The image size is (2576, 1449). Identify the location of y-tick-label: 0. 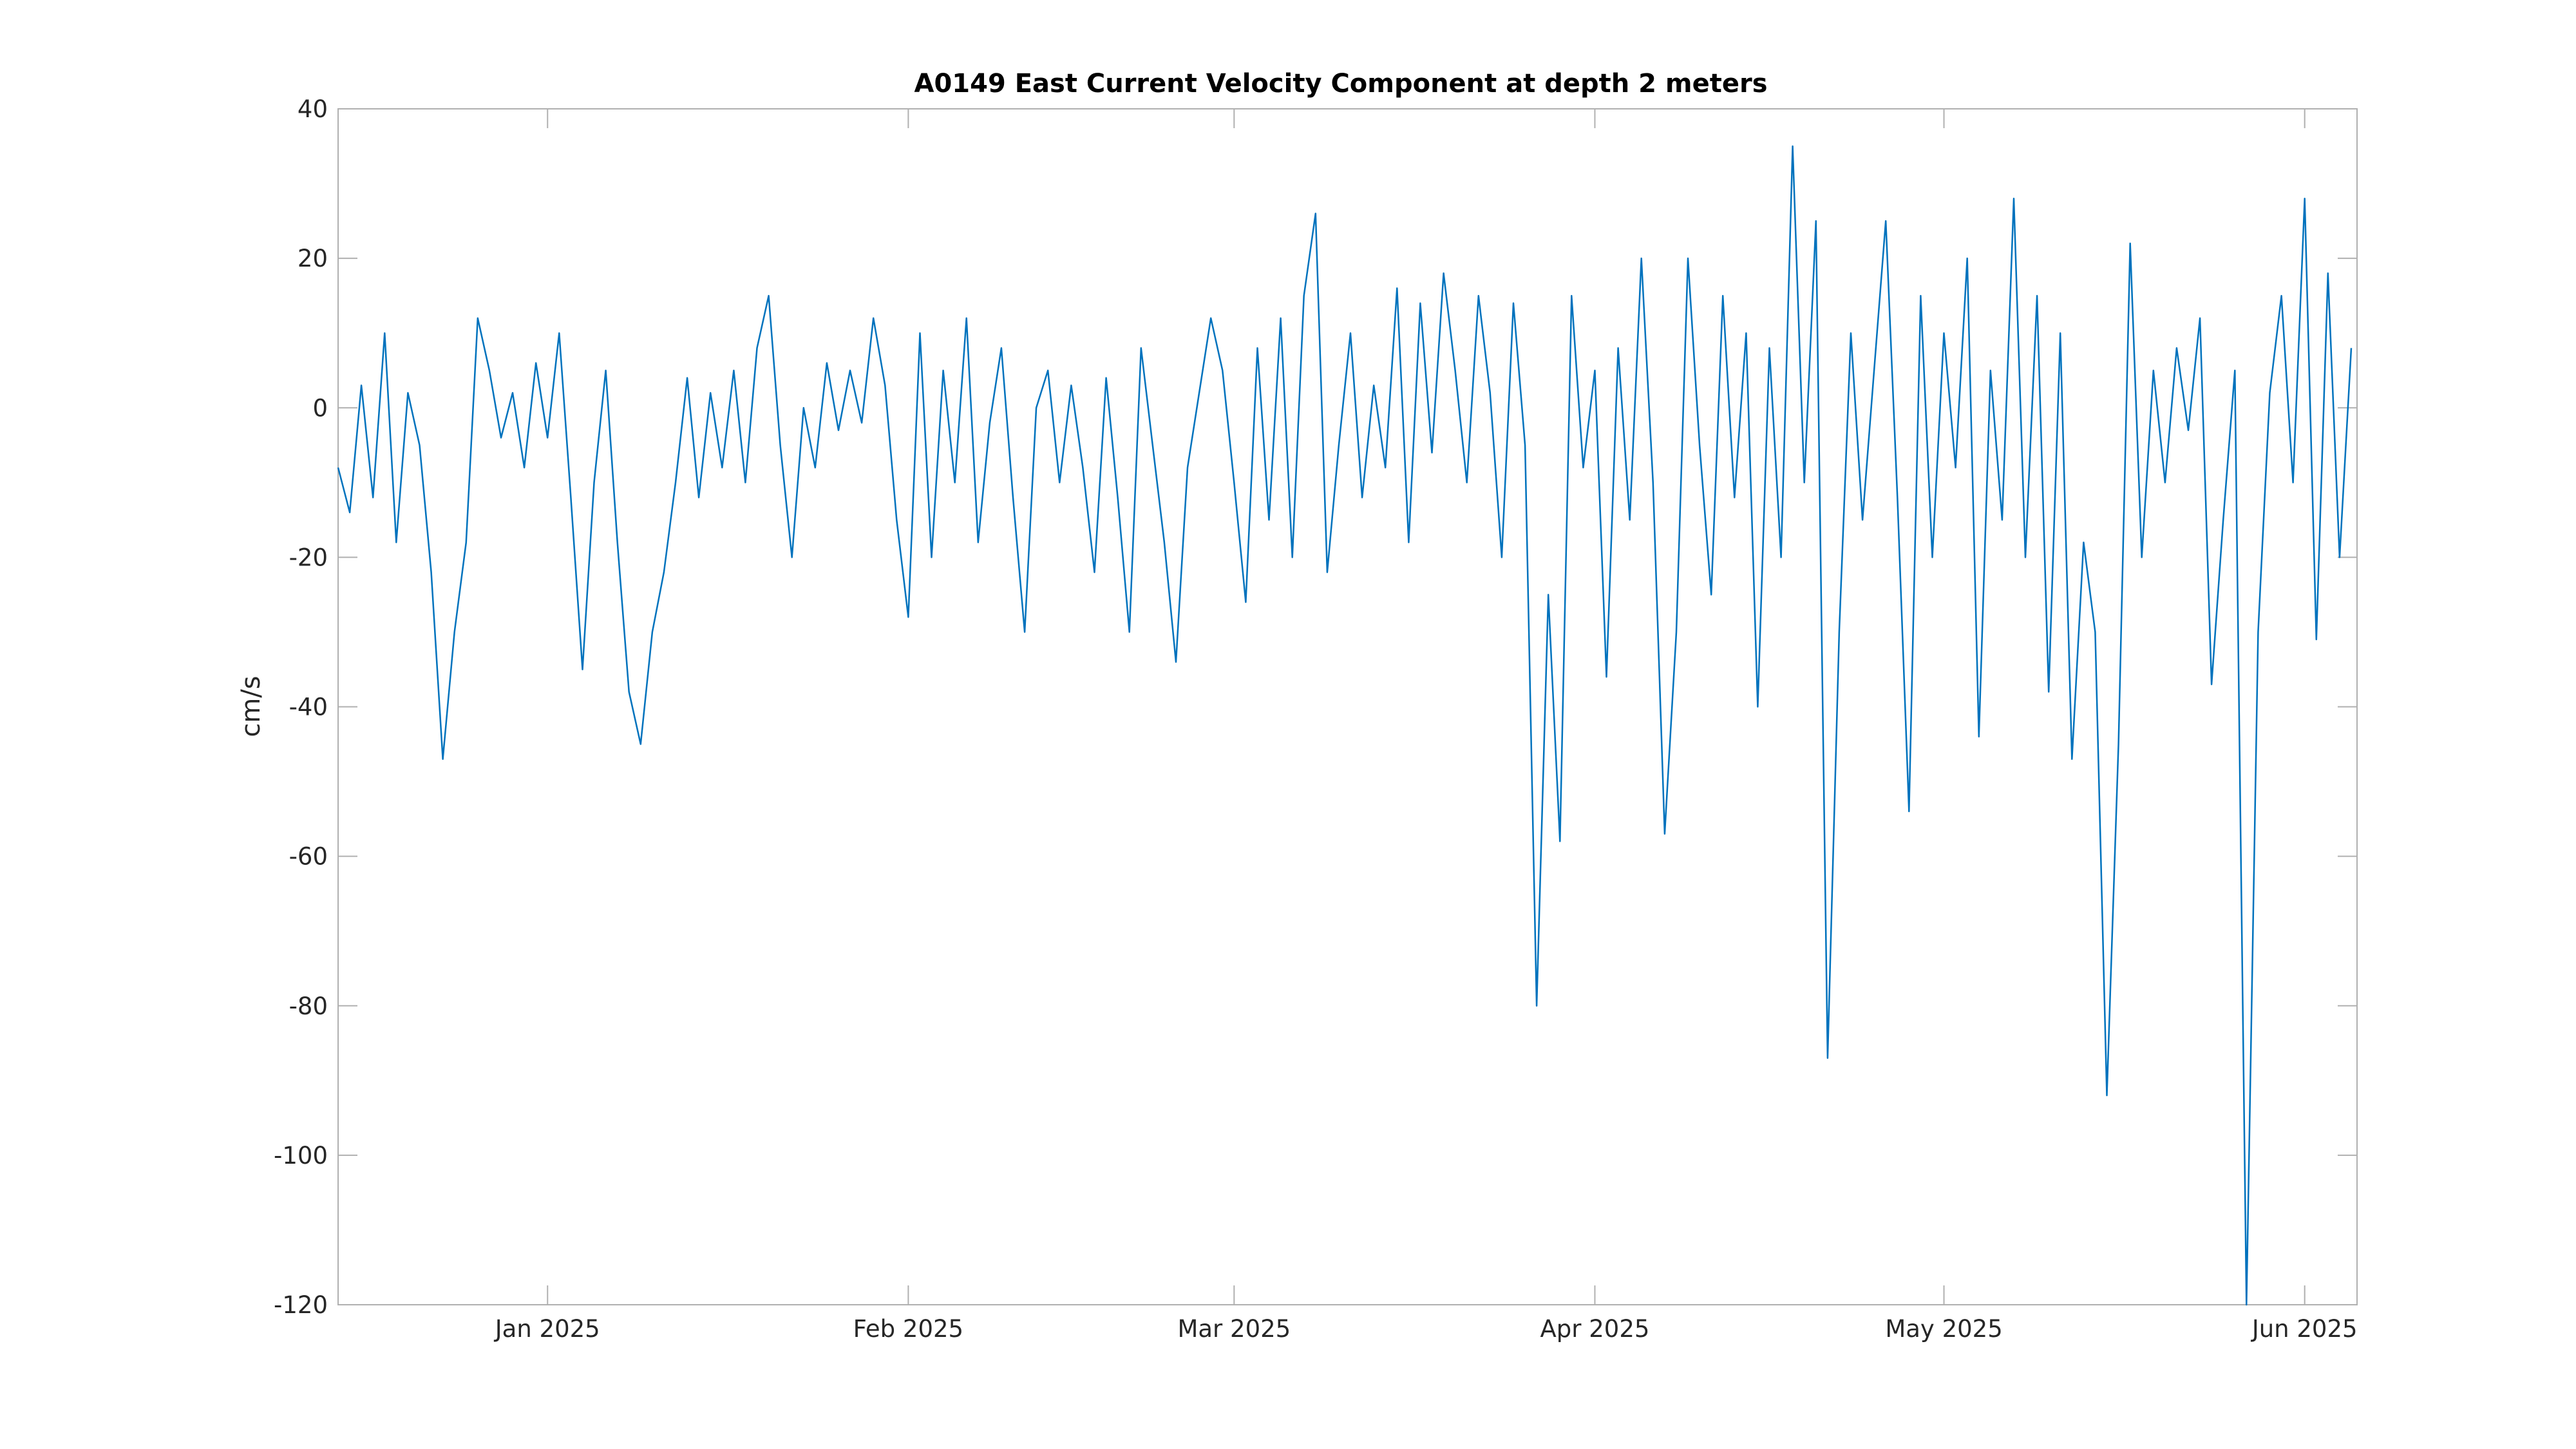
(320, 408).